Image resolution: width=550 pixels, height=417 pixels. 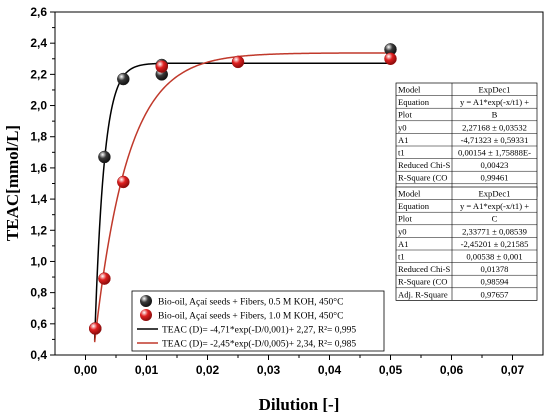 What do you see at coordinates (494, 231) in the screenshot?
I see `fit-table-value: 2,33771 ± 0,08539` at bounding box center [494, 231].